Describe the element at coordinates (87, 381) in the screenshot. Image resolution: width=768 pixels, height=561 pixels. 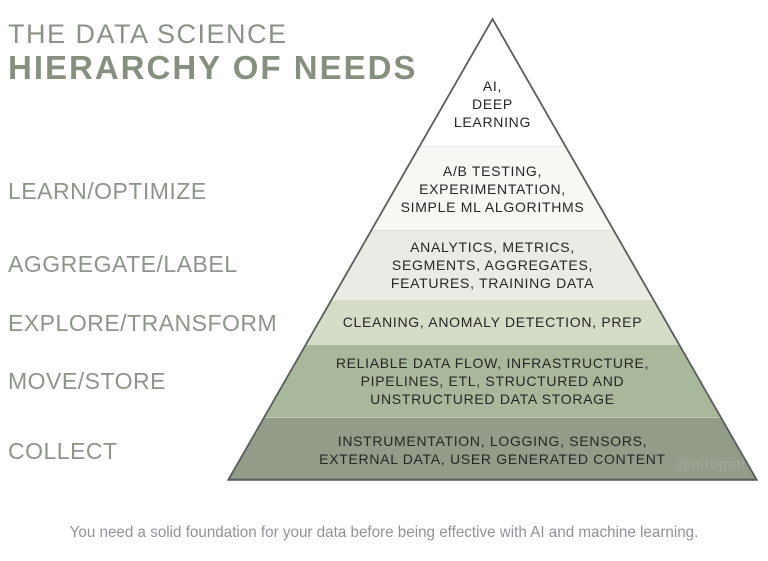
I see `side-label-move-store: MOVE/STORE` at that location.